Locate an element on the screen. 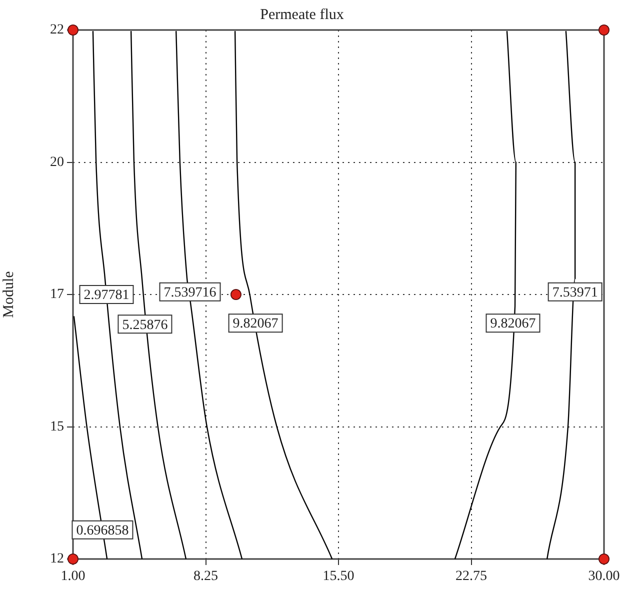 This screenshot has height=597, width=626. x-tick-label: 30.00 is located at coordinates (604, 576).